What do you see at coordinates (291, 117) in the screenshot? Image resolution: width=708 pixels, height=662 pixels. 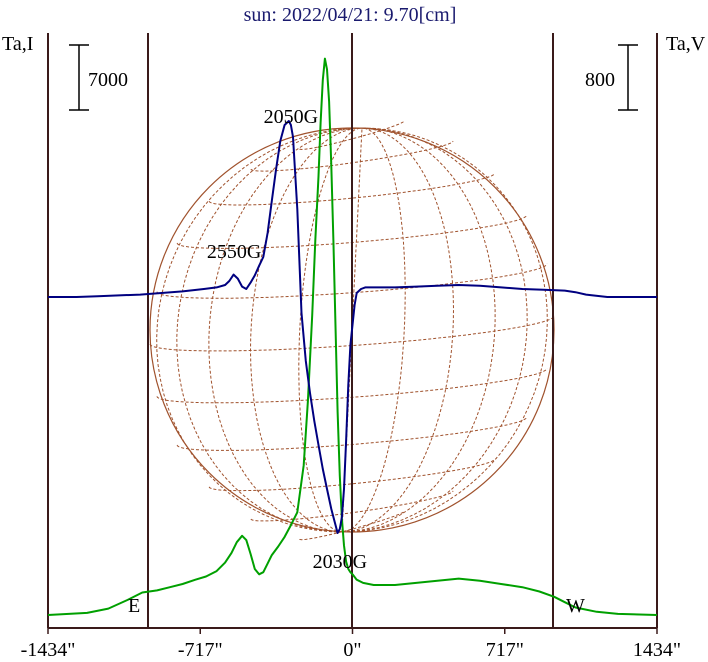 I see `annotation-label: 2050G` at bounding box center [291, 117].